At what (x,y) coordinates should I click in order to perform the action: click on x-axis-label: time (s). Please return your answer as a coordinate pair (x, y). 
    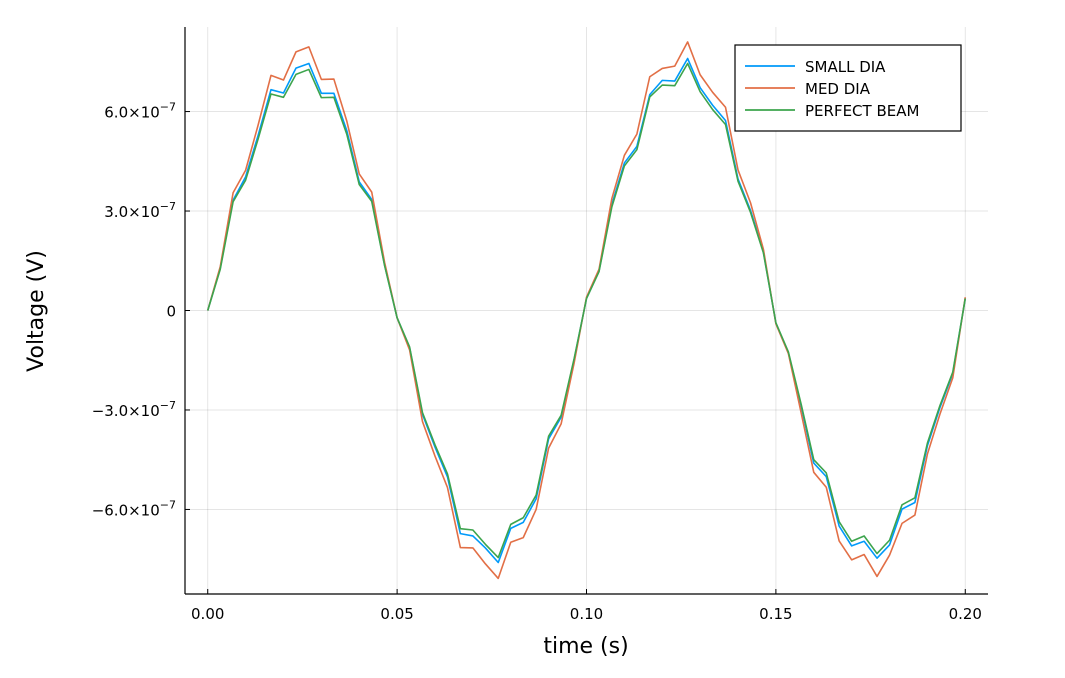
    Looking at the image, I should click on (585, 646).